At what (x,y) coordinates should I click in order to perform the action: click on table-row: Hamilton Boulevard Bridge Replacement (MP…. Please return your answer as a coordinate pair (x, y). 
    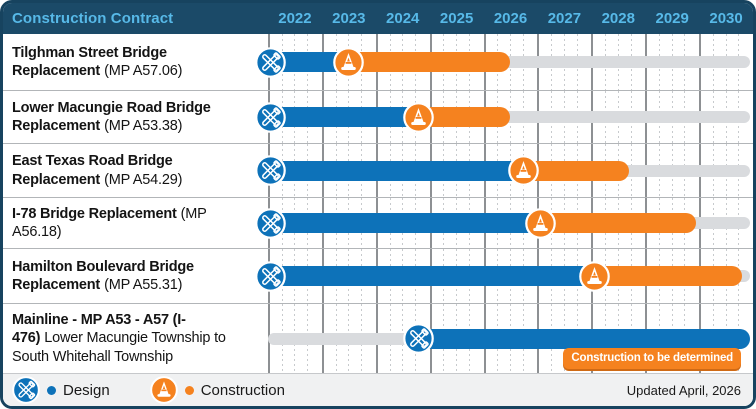
    Looking at the image, I should click on (378, 275).